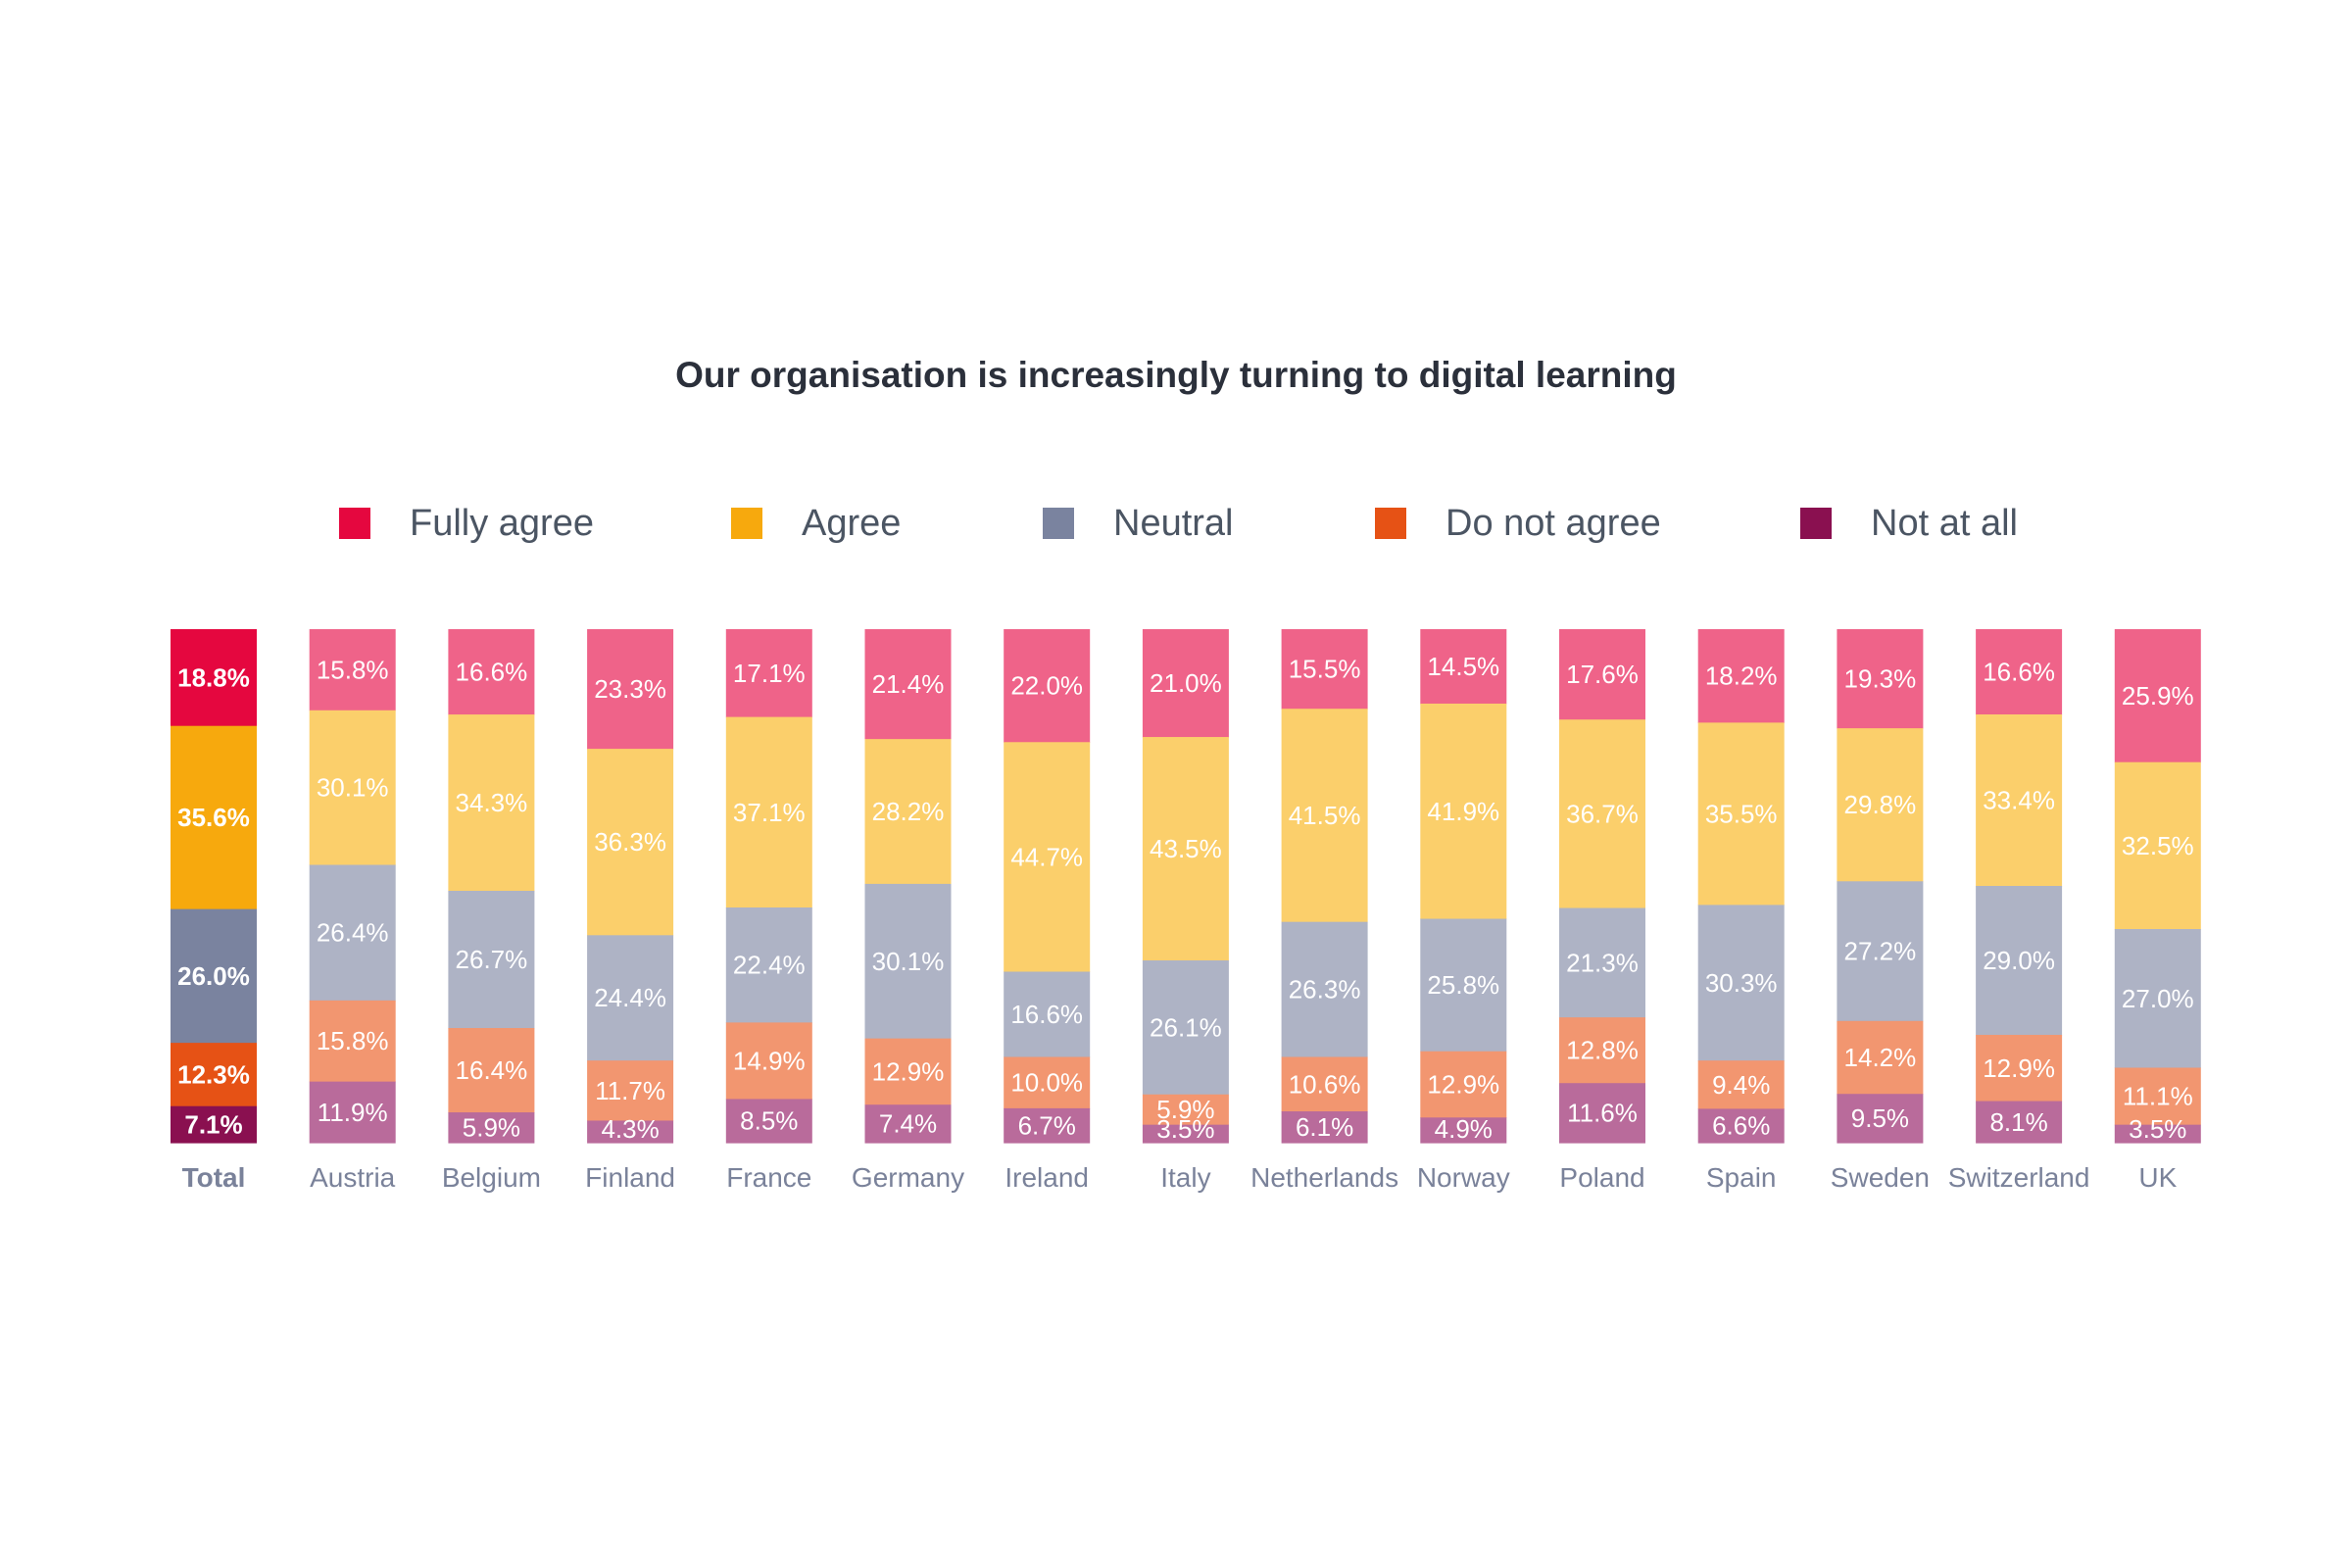 The image size is (2352, 1568). I want to click on bar-segment-netherlands-not-at-all, so click(1324, 1127).